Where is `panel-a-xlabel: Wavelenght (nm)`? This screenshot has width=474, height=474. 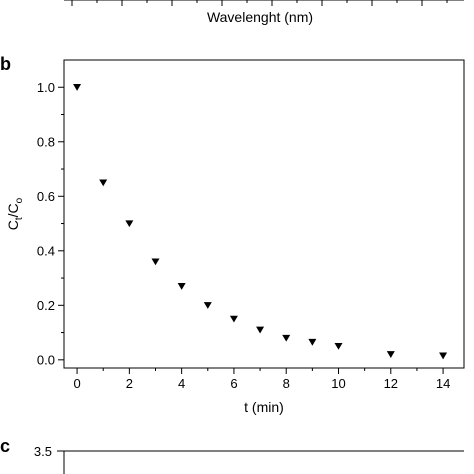 panel-a-xlabel: Wavelenght (nm) is located at coordinates (260, 17).